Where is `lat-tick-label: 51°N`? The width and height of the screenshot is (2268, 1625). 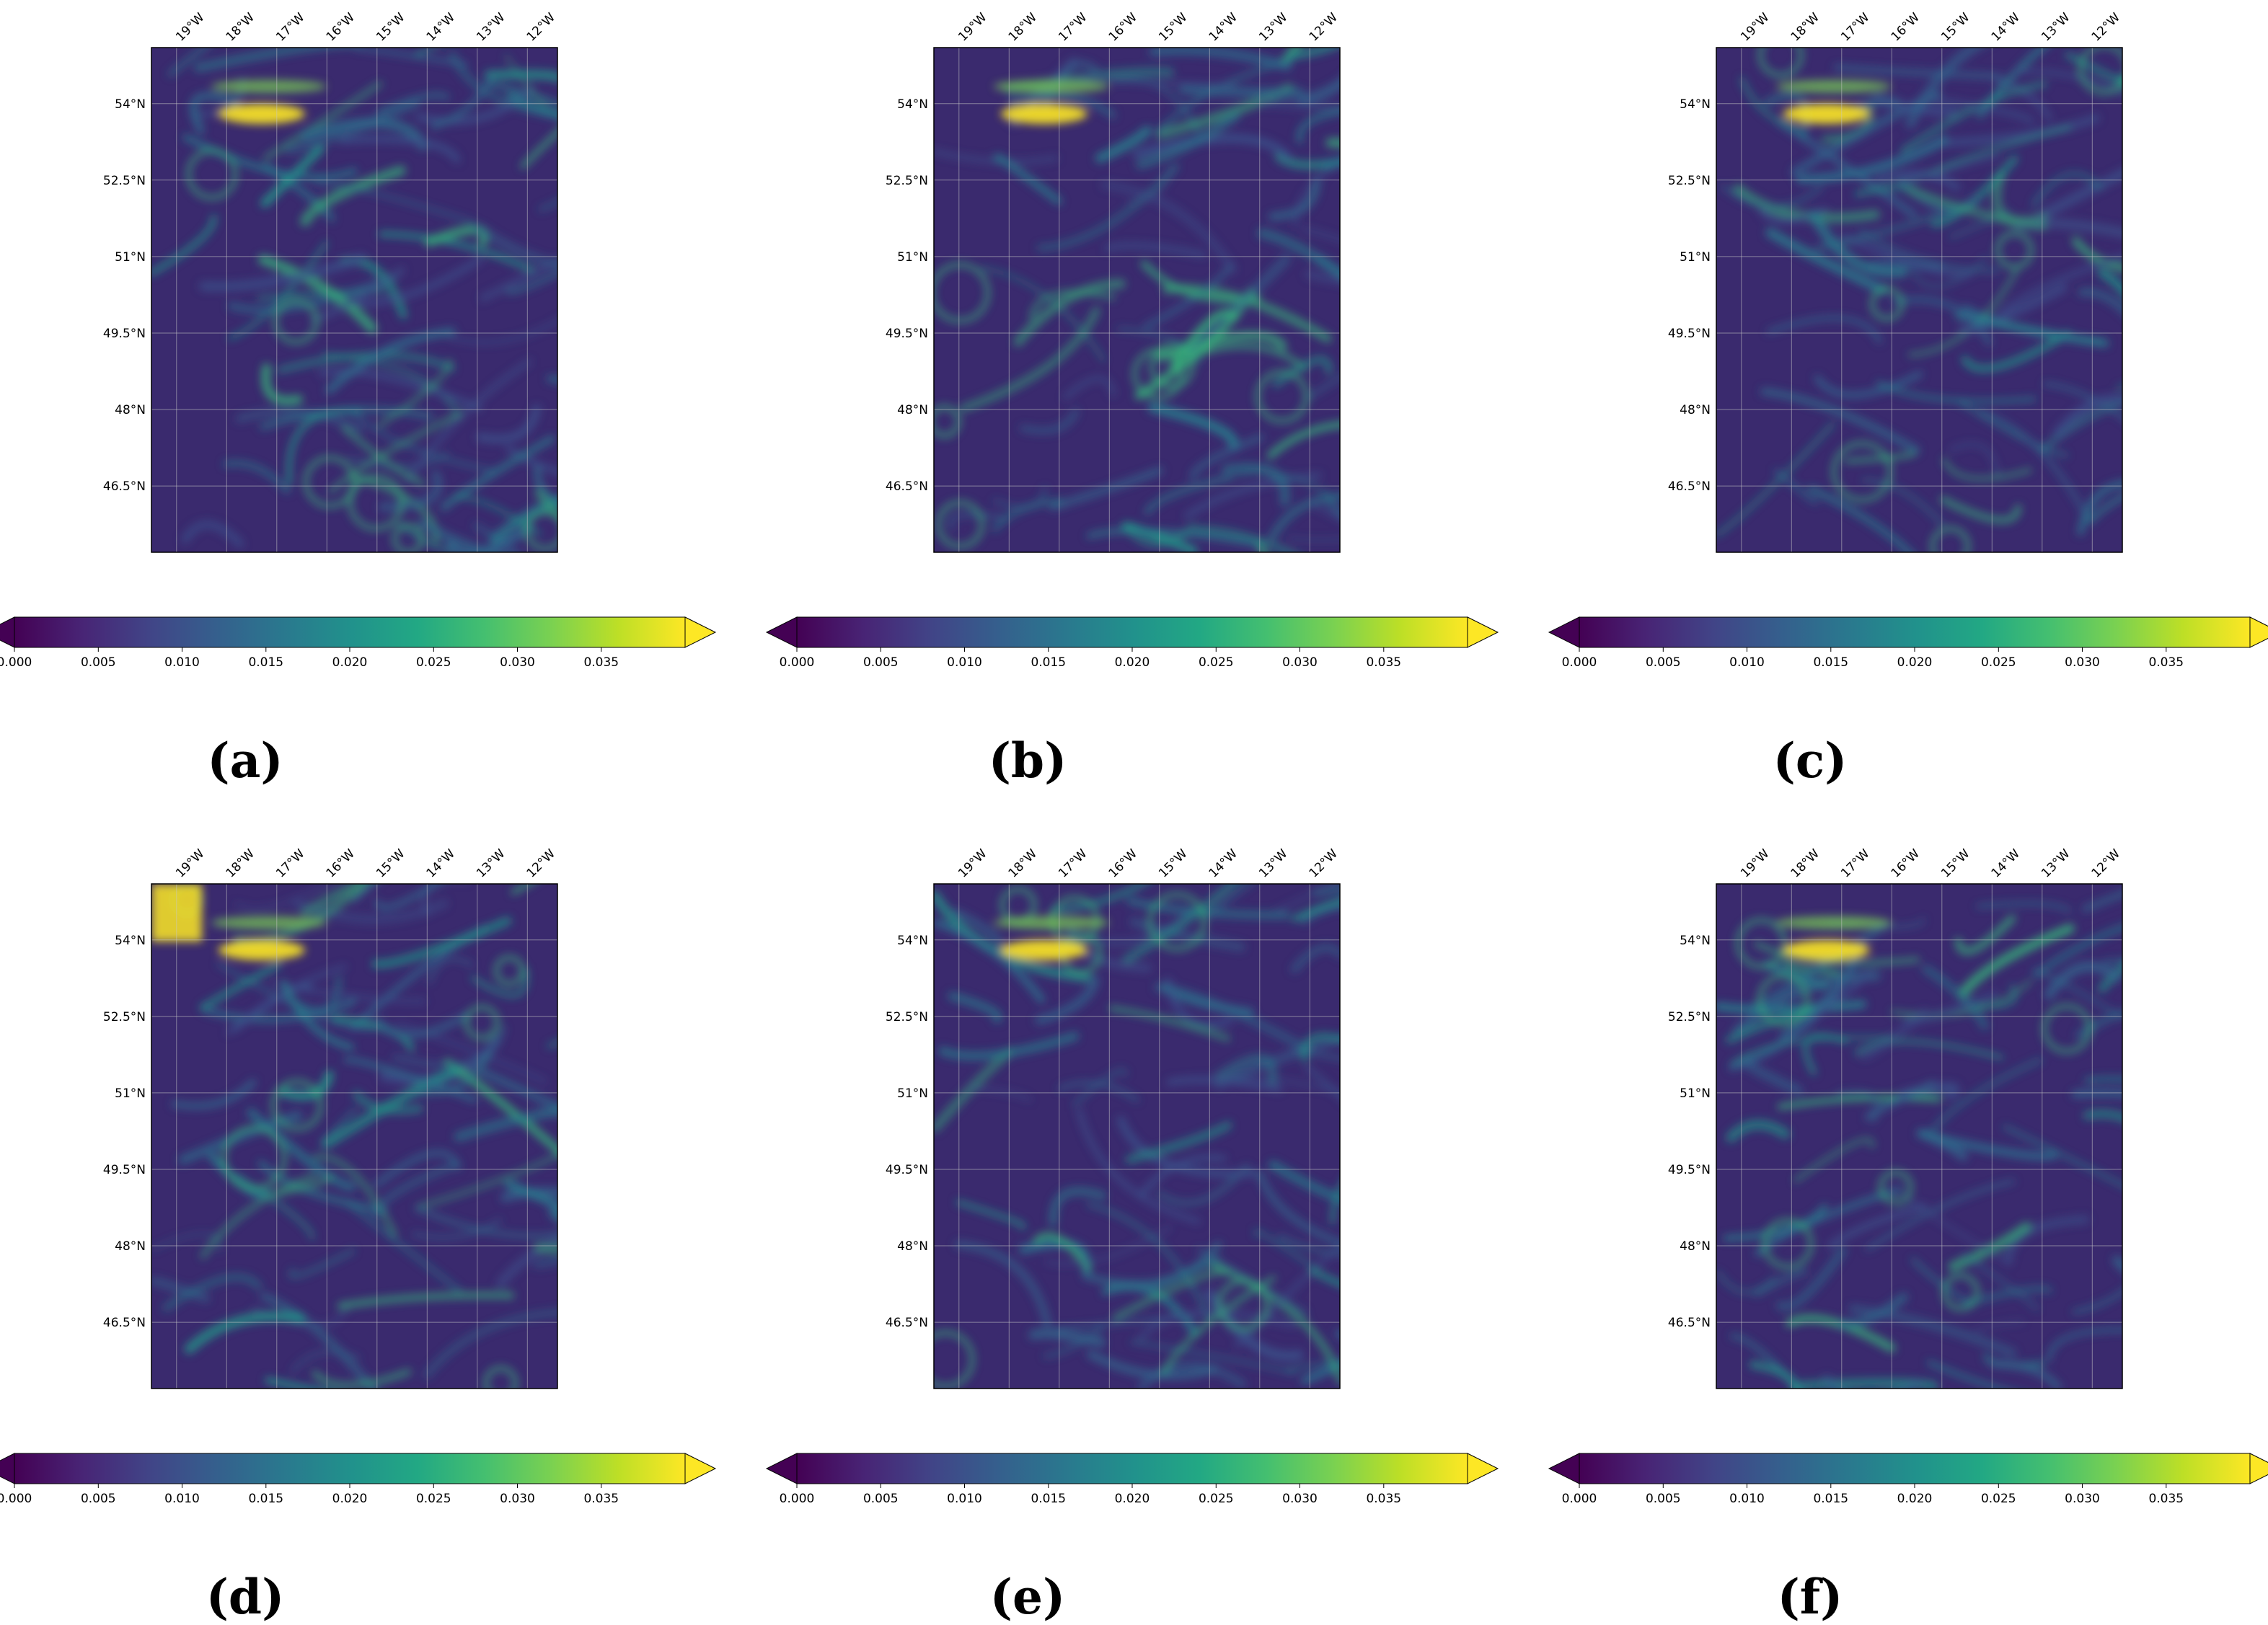 lat-tick-label: 51°N is located at coordinates (130, 1094).